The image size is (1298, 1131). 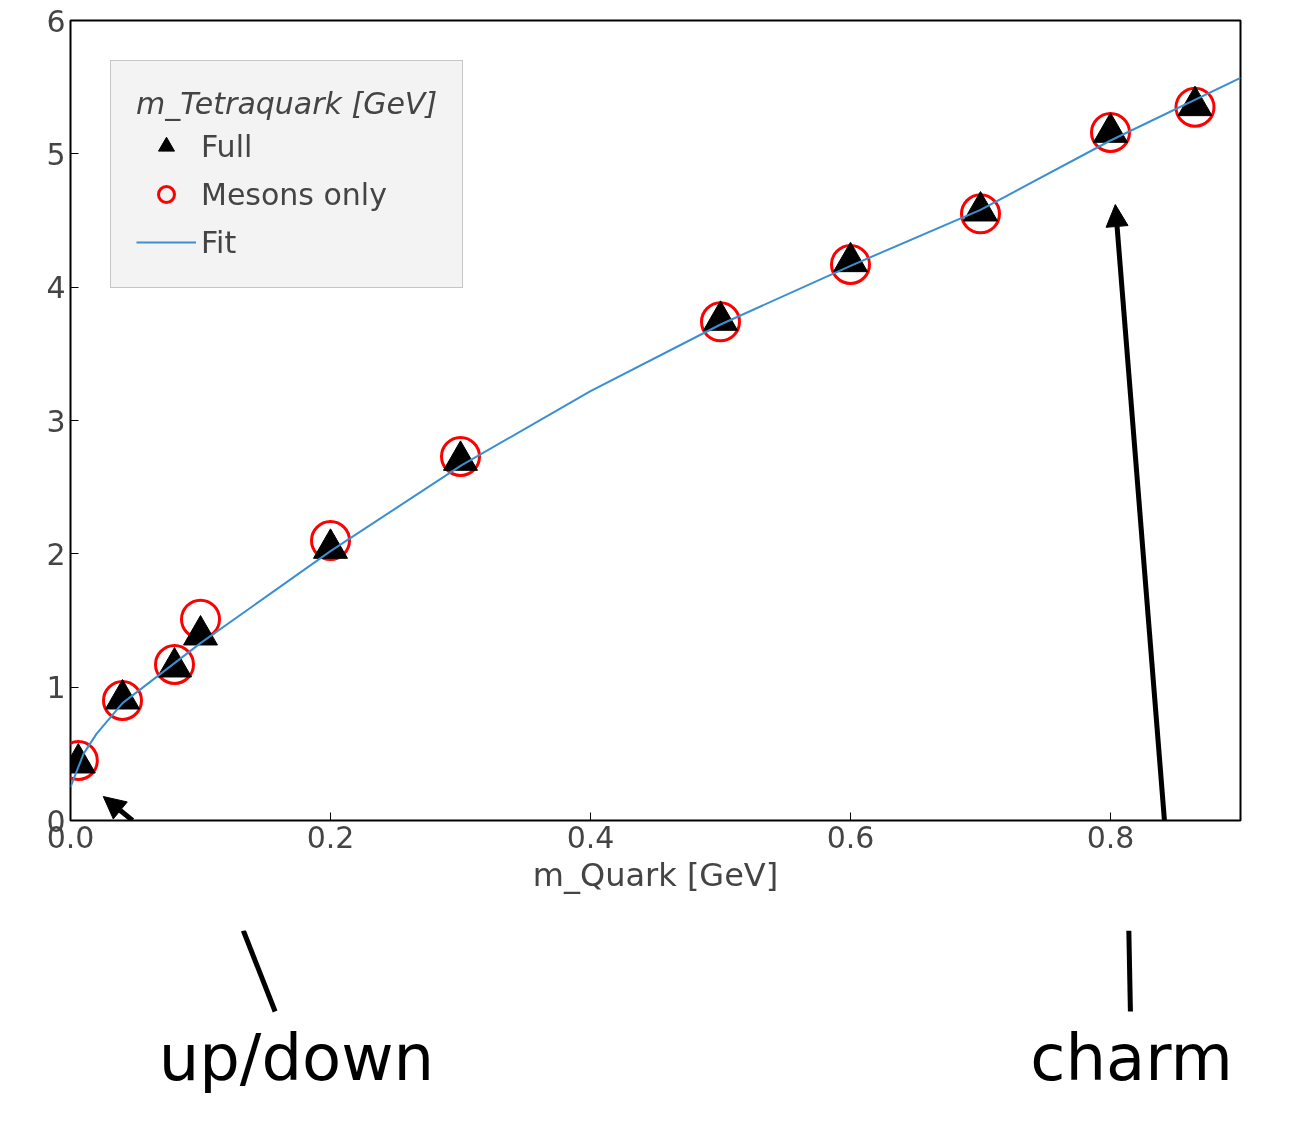 What do you see at coordinates (56, 288) in the screenshot?
I see `y-tick-label: 4` at bounding box center [56, 288].